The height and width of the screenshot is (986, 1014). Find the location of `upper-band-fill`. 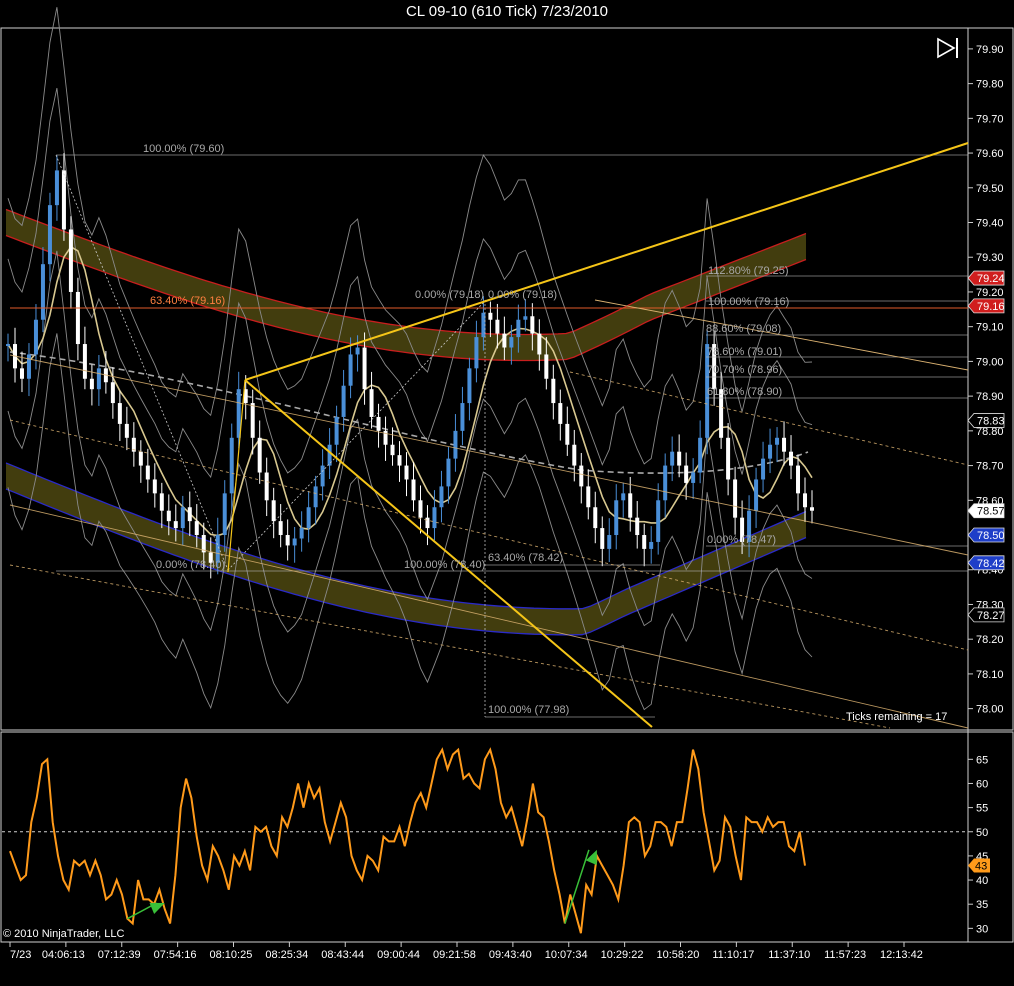

upper-band-fill is located at coordinates (406, 285).